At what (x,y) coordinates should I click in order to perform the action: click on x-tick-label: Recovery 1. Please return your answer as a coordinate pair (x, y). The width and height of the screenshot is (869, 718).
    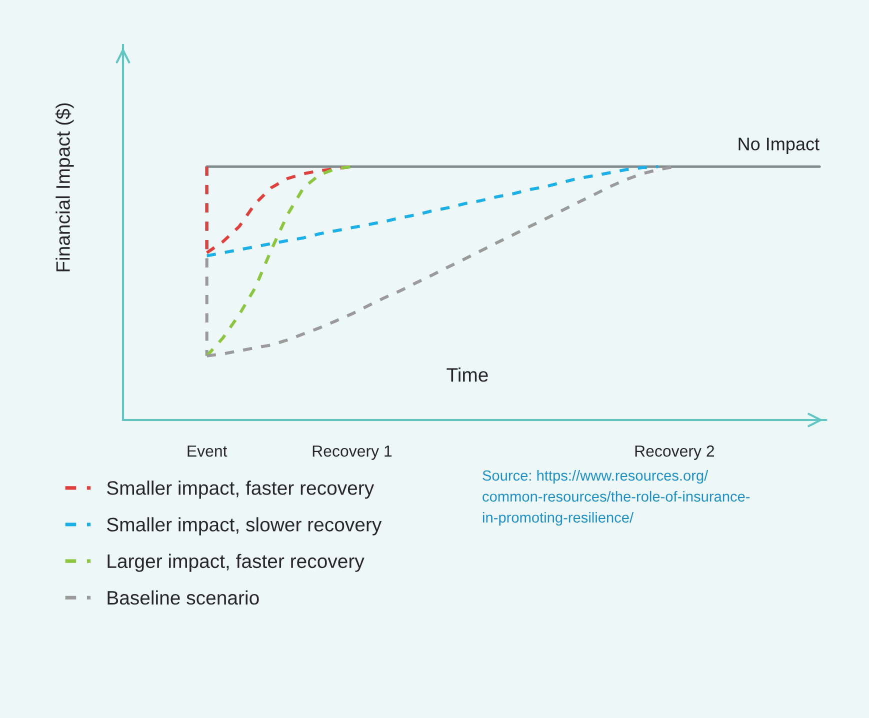
    Looking at the image, I should click on (352, 453).